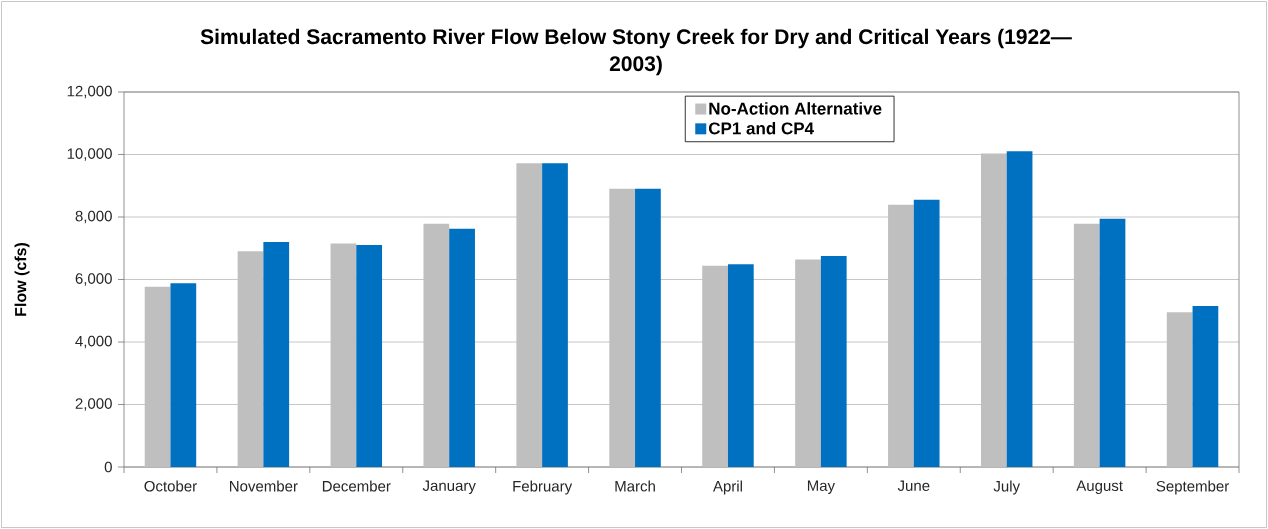 This screenshot has width=1268, height=529. I want to click on x-tick-label: July, so click(1007, 487).